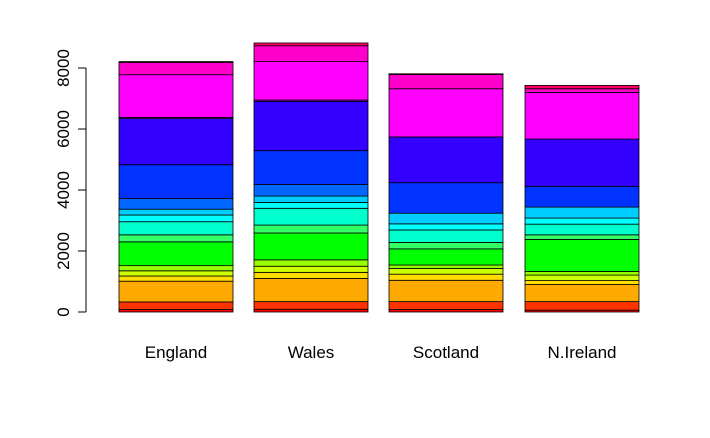  What do you see at coordinates (311, 352) in the screenshot?
I see `x-category-label: Wales` at bounding box center [311, 352].